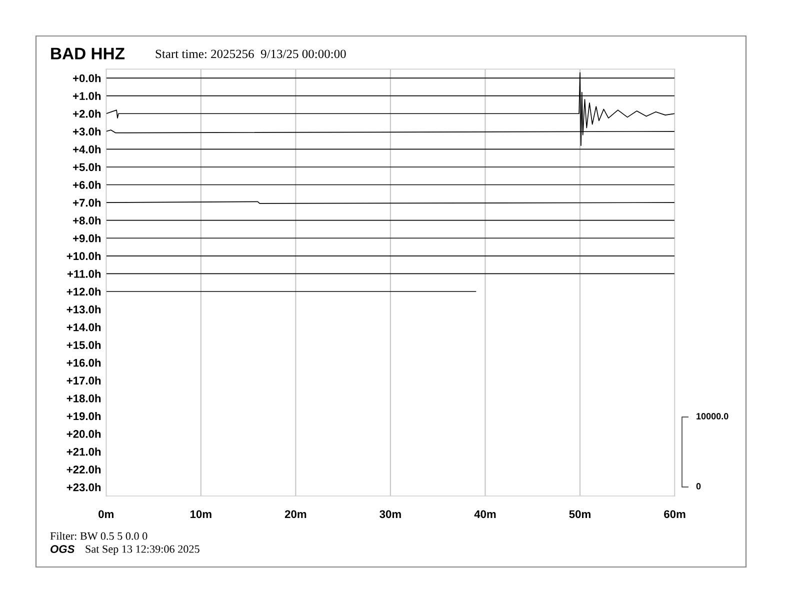 This screenshot has width=792, height=612. Describe the element at coordinates (83, 434) in the screenshot. I see `y-tick-label: +20.0h` at that location.